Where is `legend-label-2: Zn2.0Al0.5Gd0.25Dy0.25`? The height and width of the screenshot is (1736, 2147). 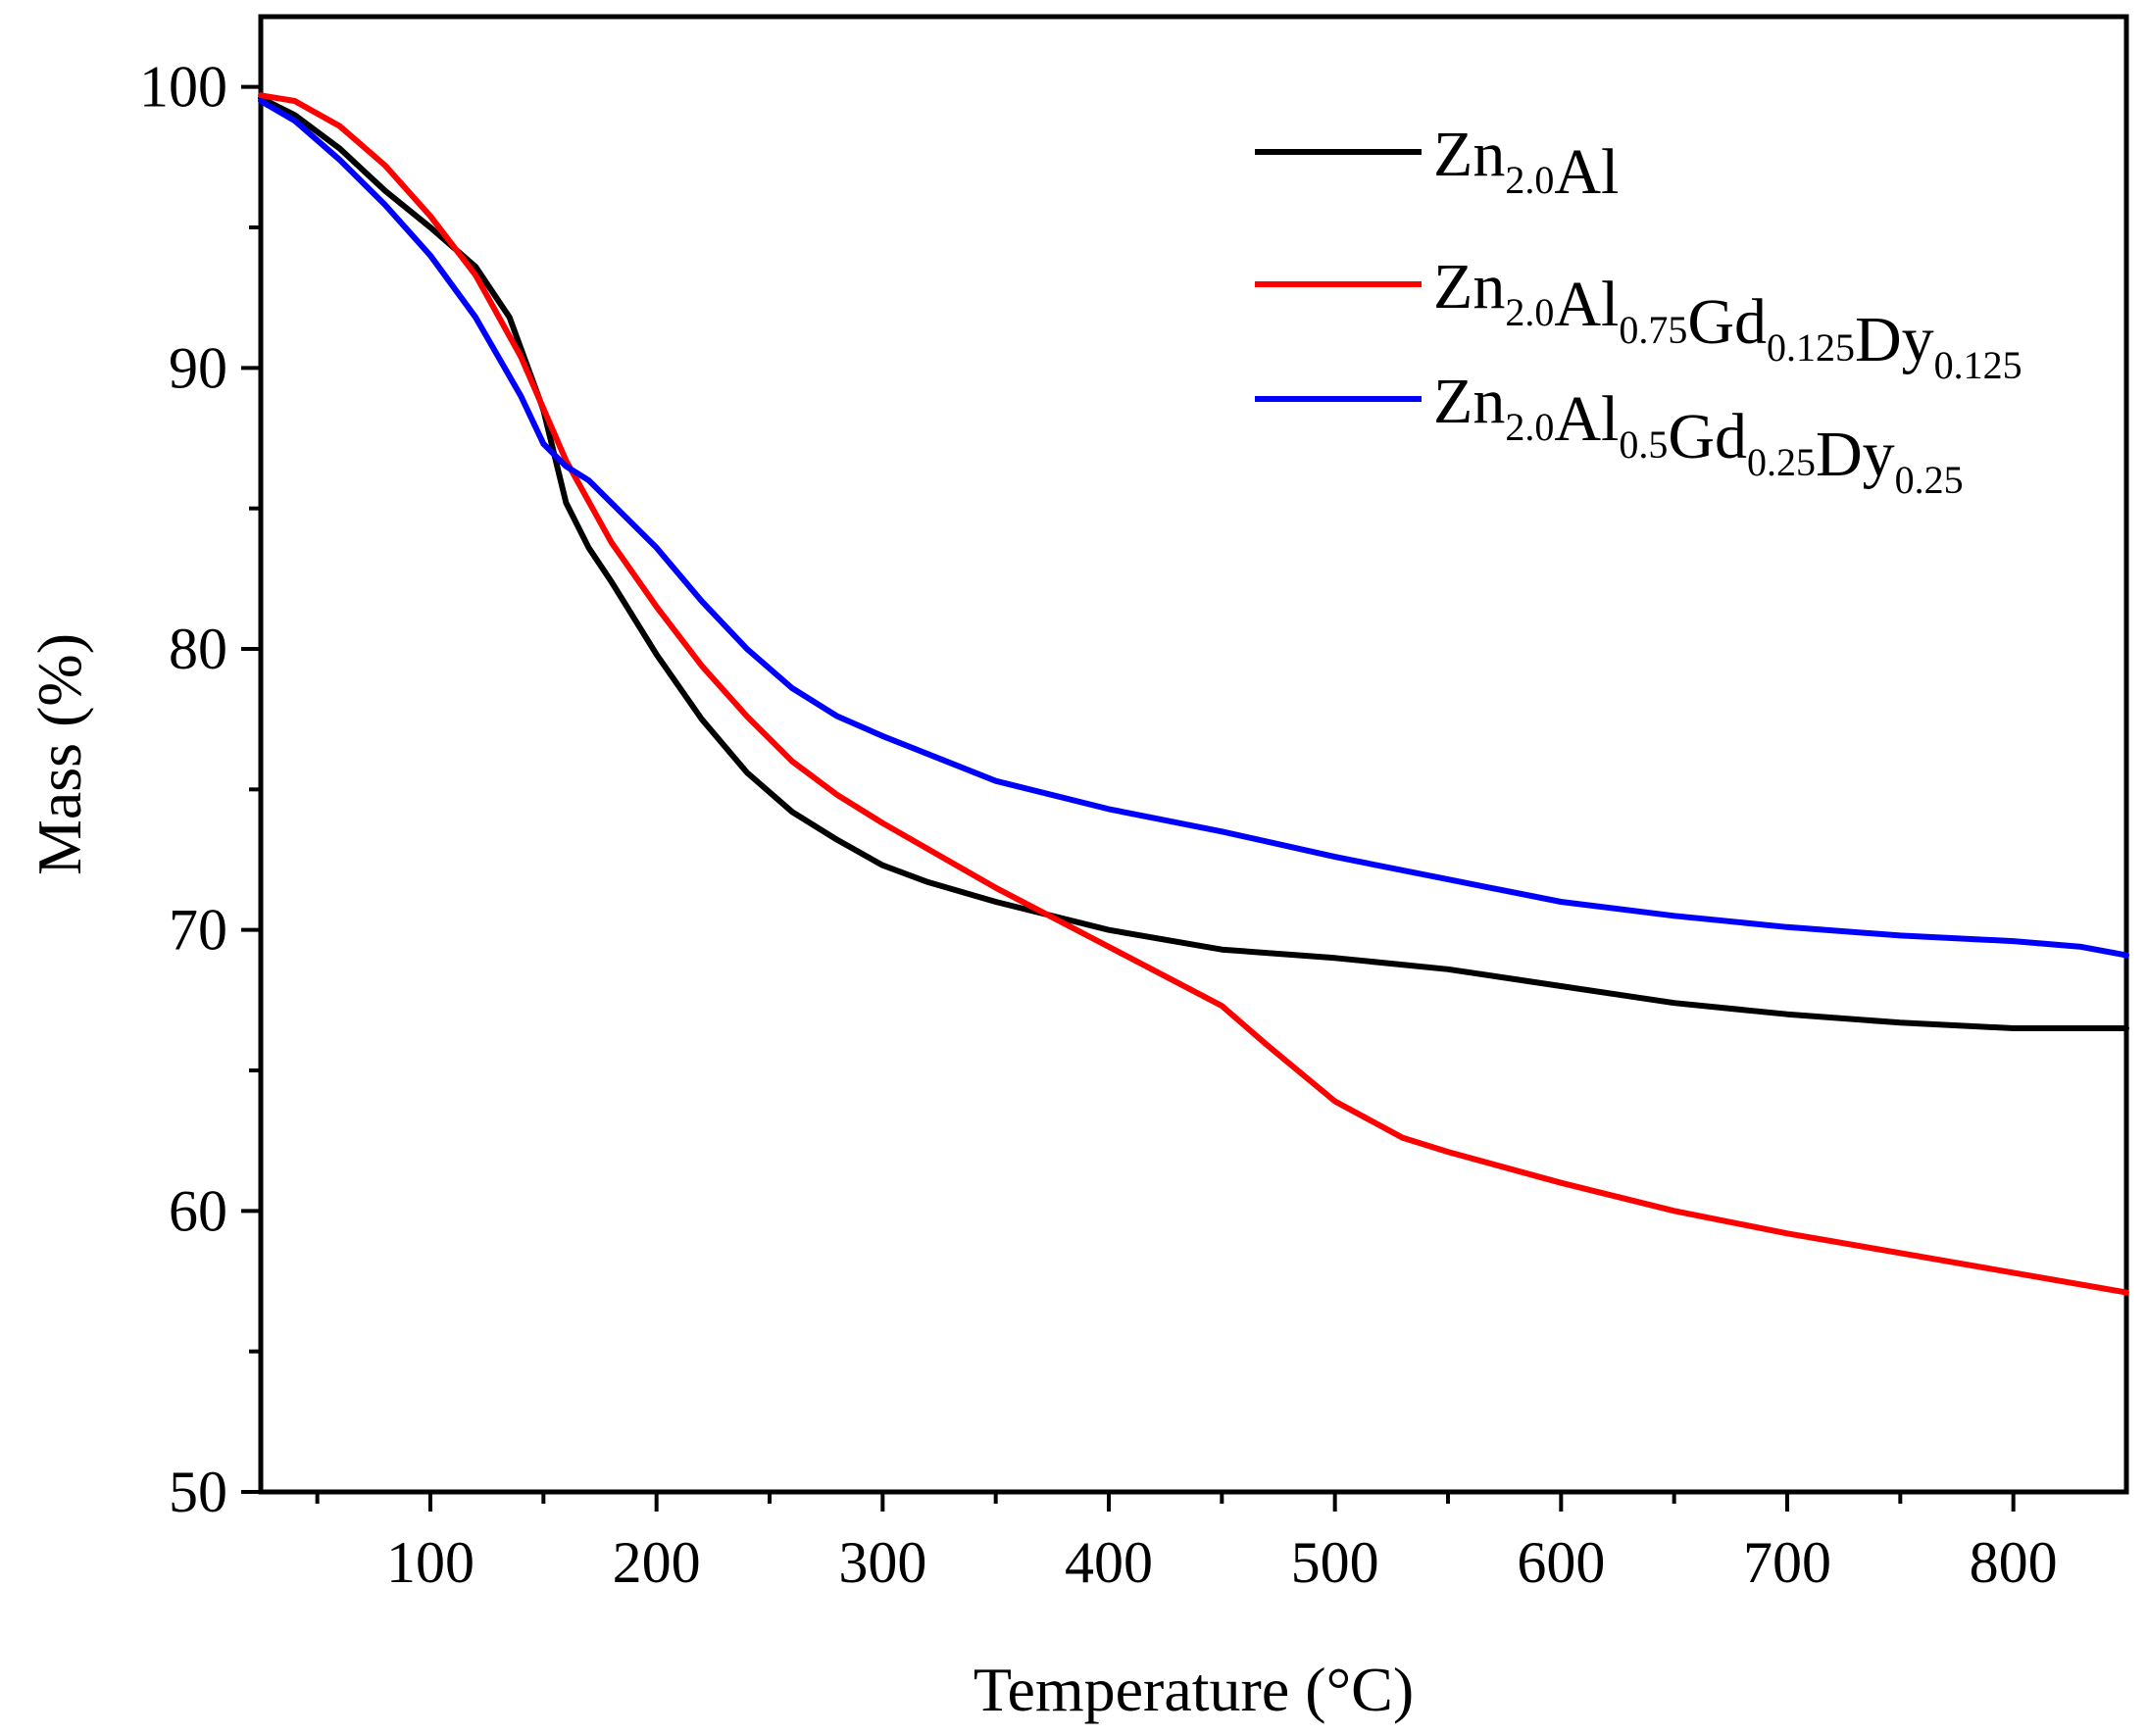 legend-label-2: Zn2.0Al0.5Gd0.25Dy0.25 is located at coordinates (1698, 434).